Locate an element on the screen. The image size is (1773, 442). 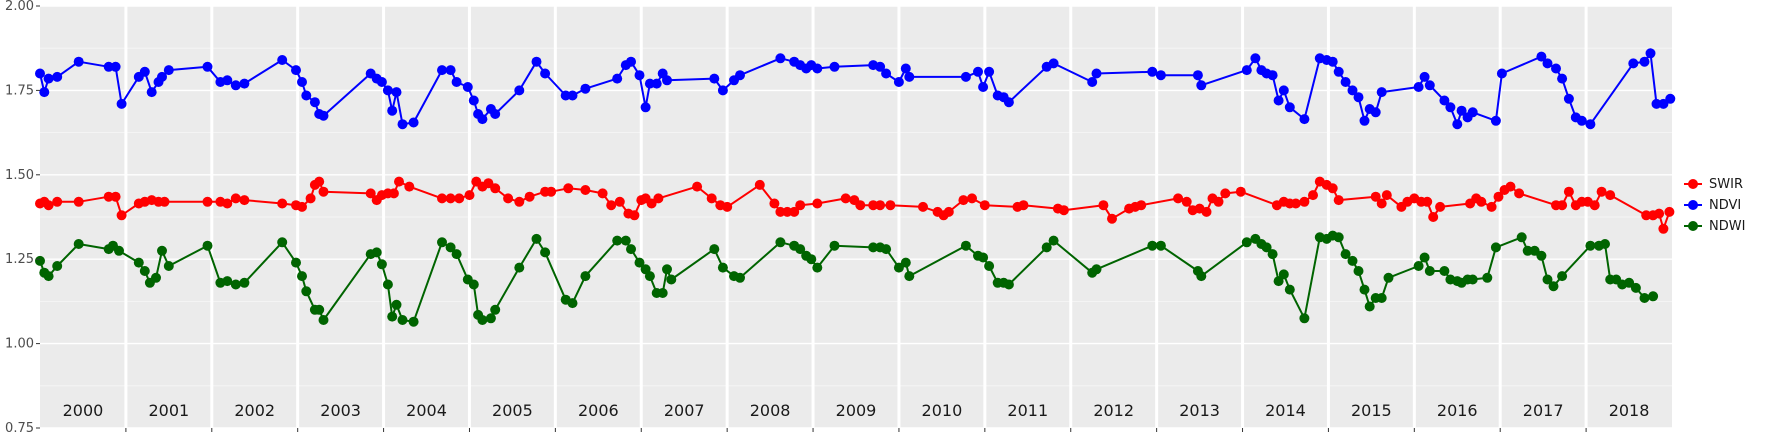
year-label: 2003 is located at coordinates (340, 410).